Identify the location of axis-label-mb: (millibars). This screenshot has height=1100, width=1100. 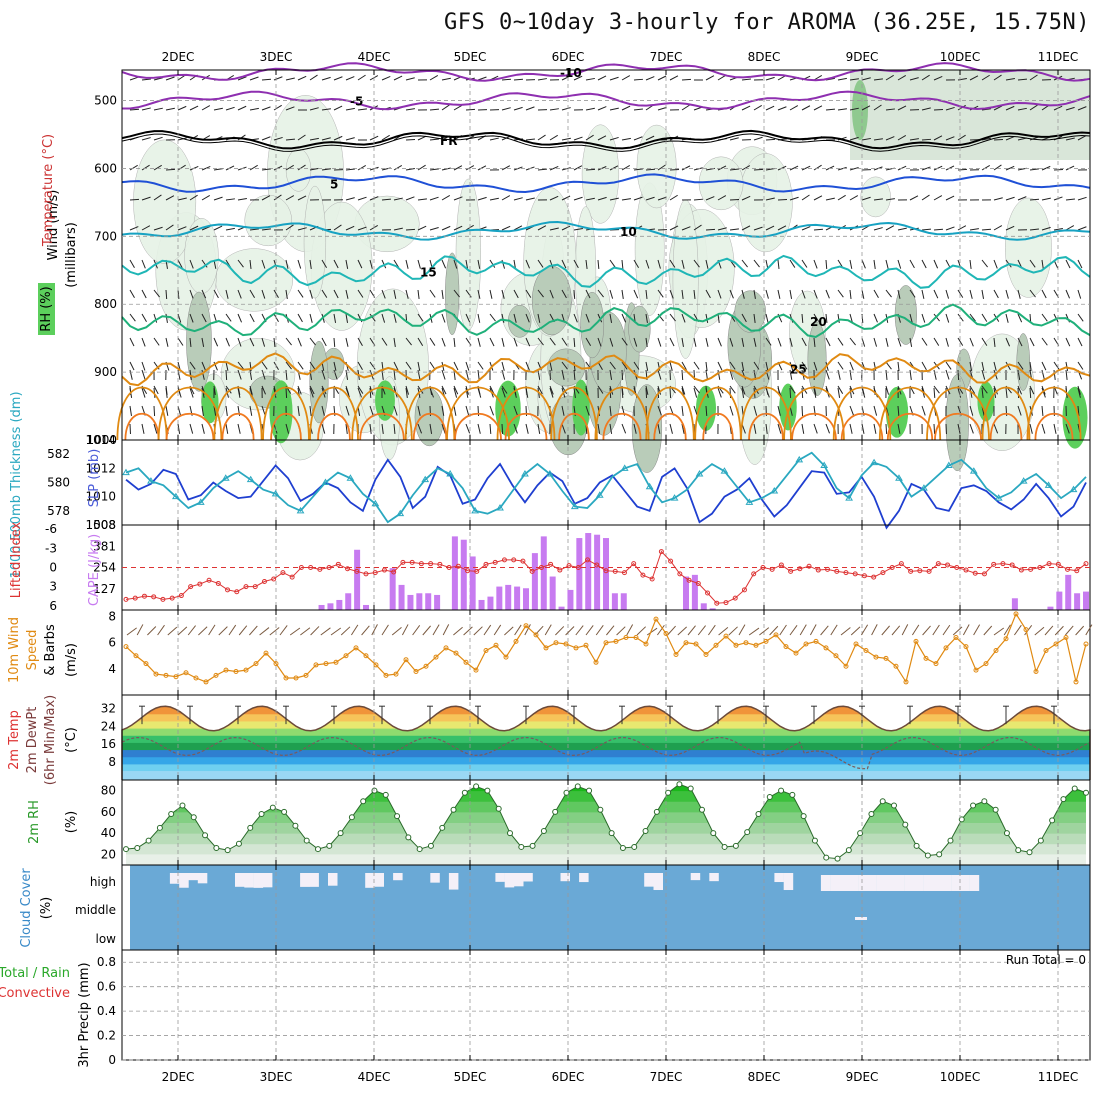
(71, 255).